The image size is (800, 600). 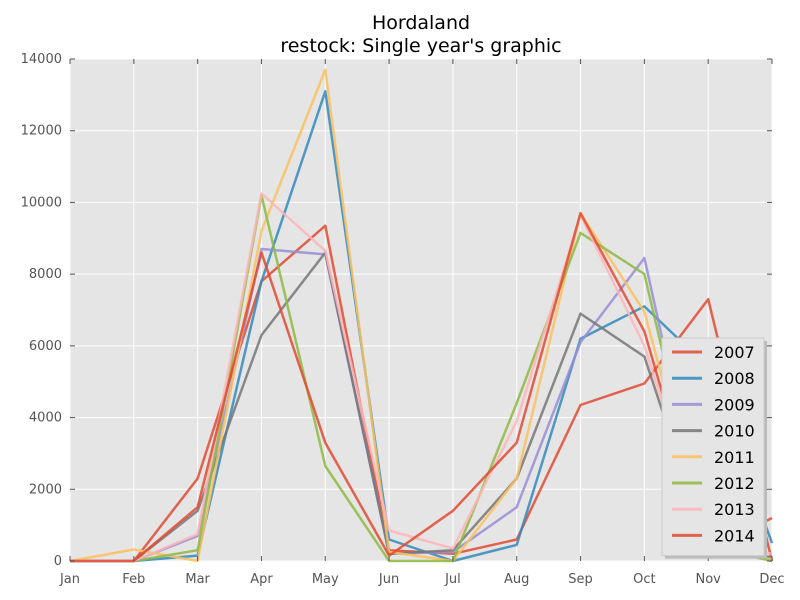 What do you see at coordinates (734, 431) in the screenshot?
I see `legend-label-2010: 2010` at bounding box center [734, 431].